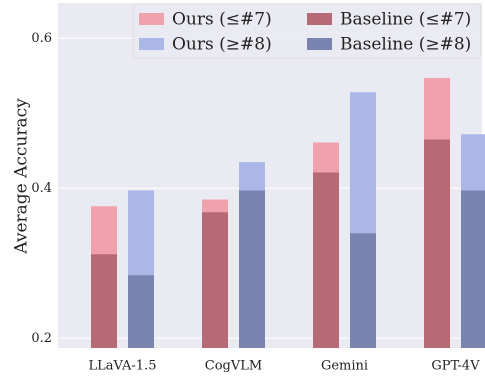 Image resolution: width=485 pixels, height=379 pixels. I want to click on x-tick-label: Gemini, so click(344, 366).